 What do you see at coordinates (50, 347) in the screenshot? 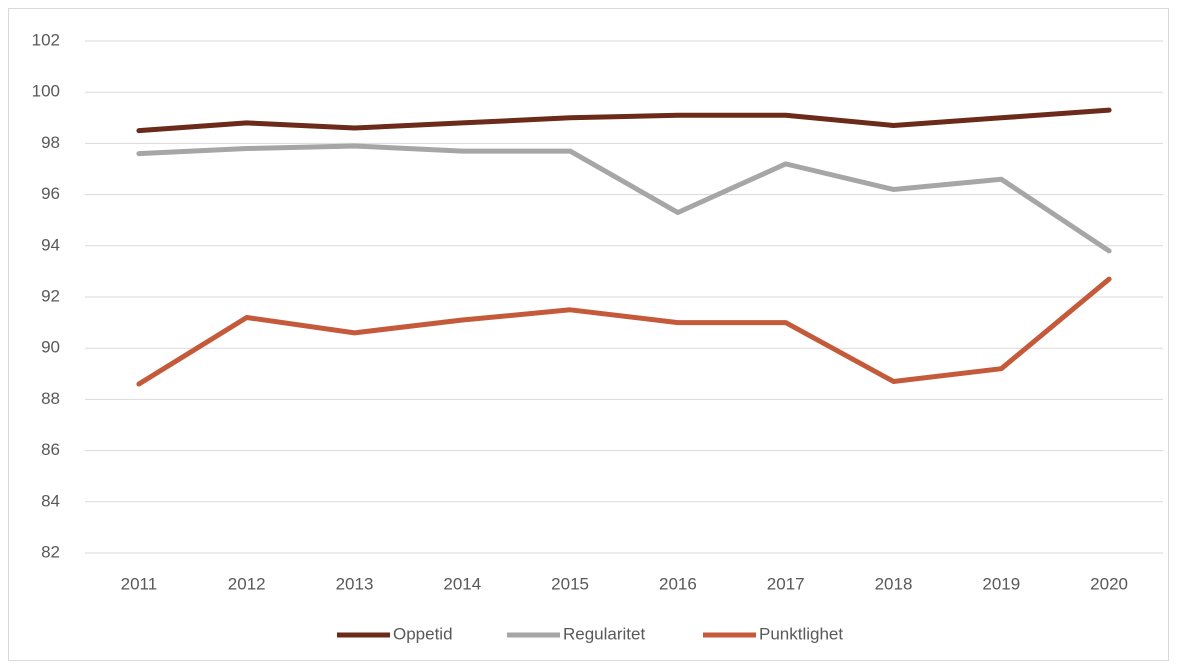
I see `y-tick-label: 90` at bounding box center [50, 347].